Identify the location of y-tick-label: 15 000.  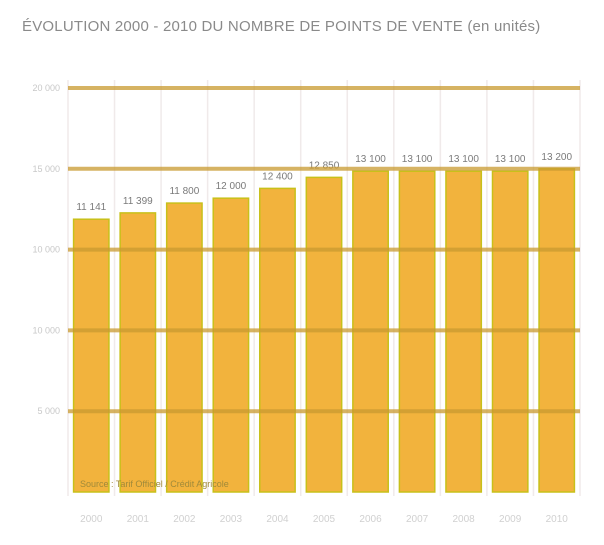
(46, 169).